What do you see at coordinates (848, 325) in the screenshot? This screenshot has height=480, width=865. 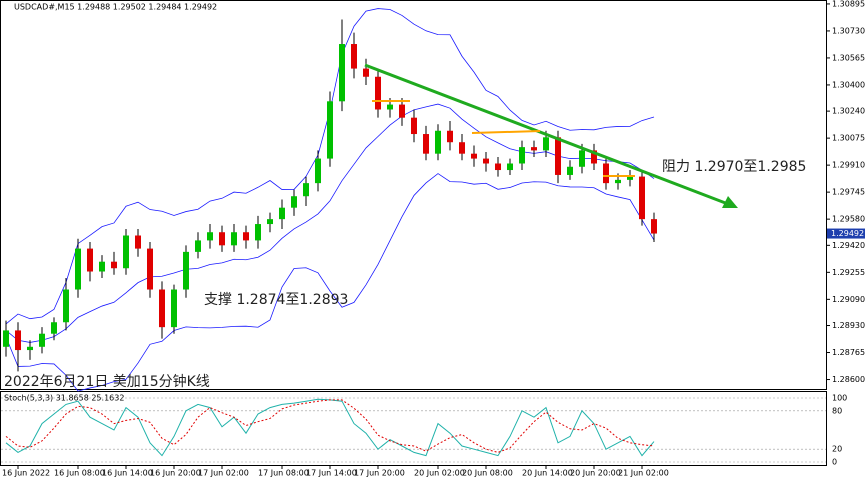 I see `y-tick-label: 1.28930` at bounding box center [848, 325].